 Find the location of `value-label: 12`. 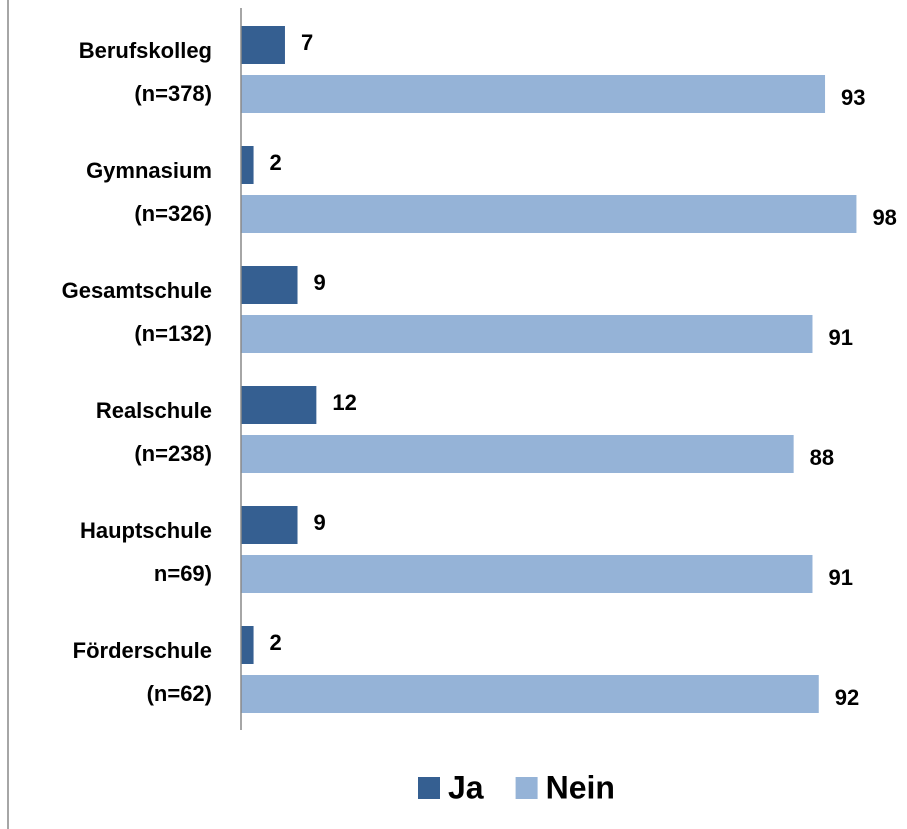

value-label: 12 is located at coordinates (344, 402).